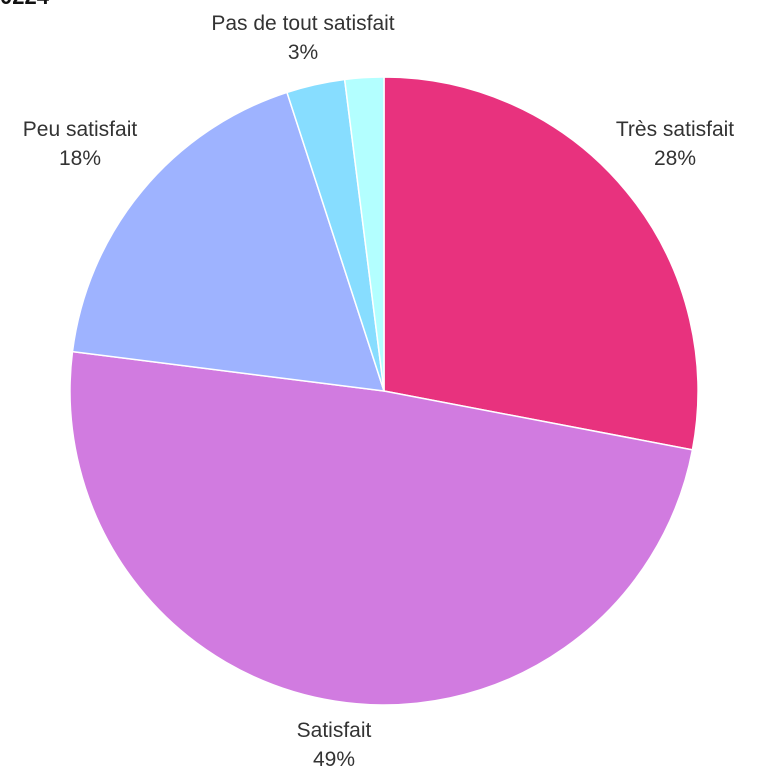 Image resolution: width=763 pixels, height=771 pixels. I want to click on slice-value-label-1: 28%, so click(675, 158).